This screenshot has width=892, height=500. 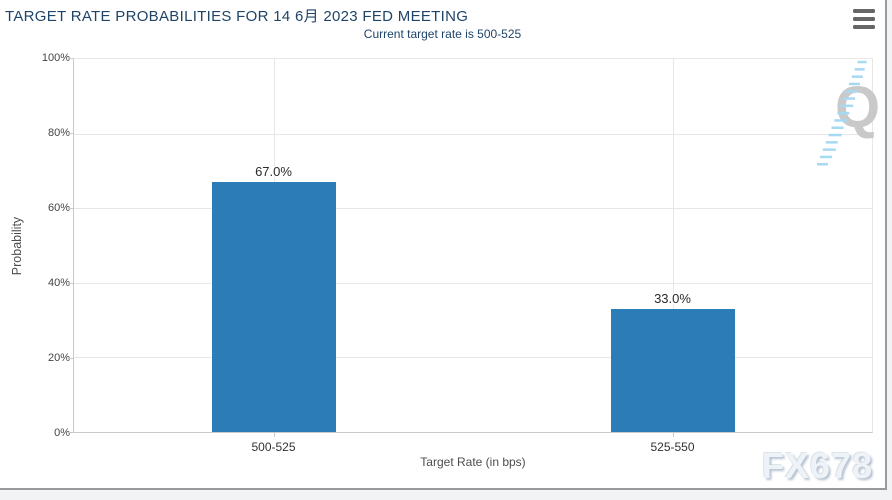 I want to click on x-category-label: 500-525, so click(x=273, y=447).